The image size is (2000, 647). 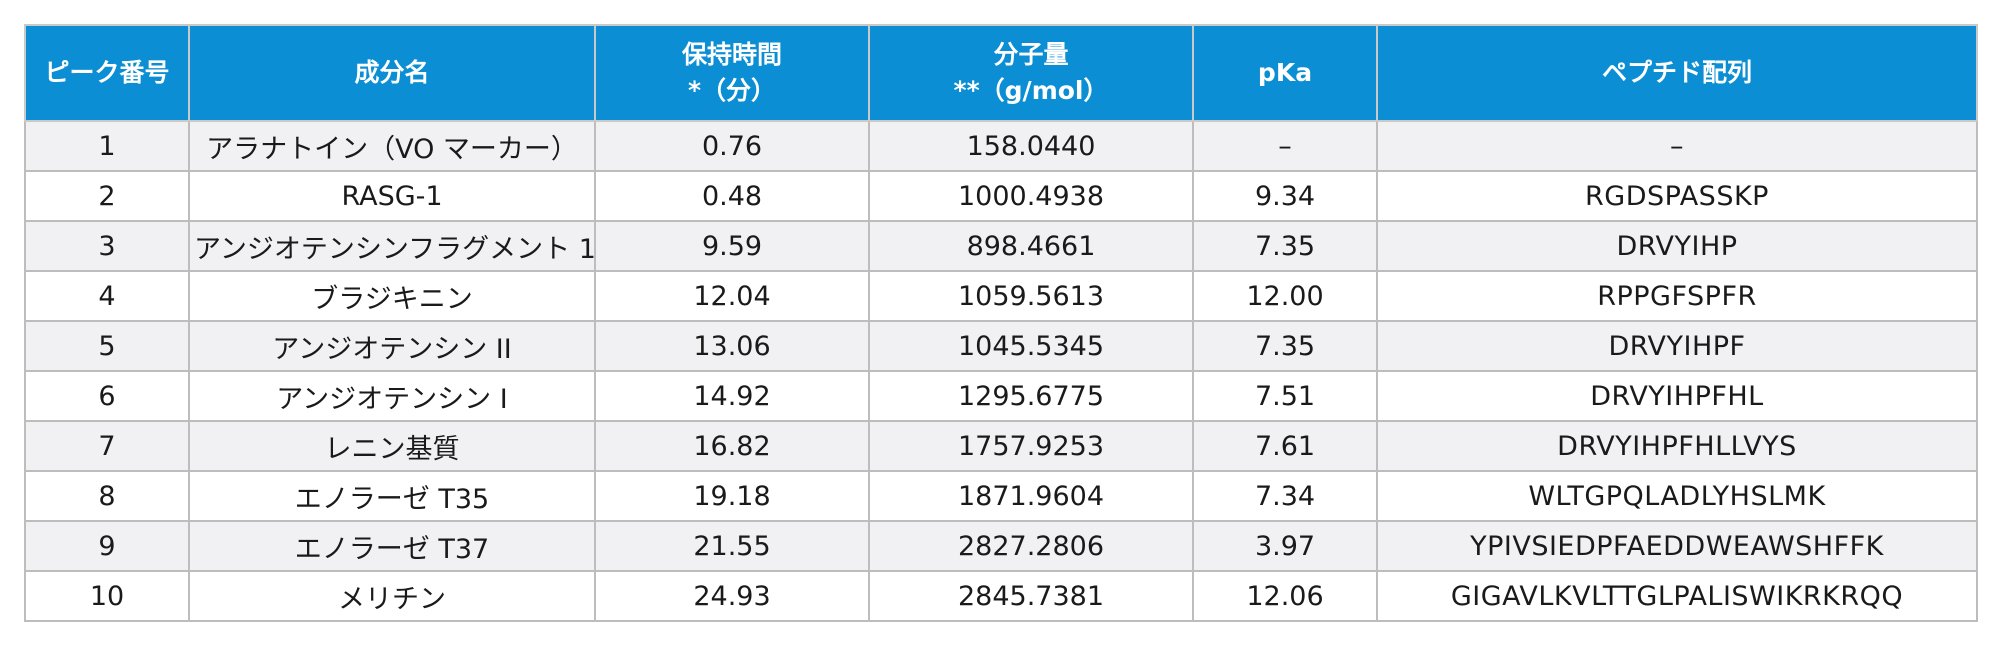 I want to click on cell-molecular-weight: 1000.4938, so click(x=1031, y=196).